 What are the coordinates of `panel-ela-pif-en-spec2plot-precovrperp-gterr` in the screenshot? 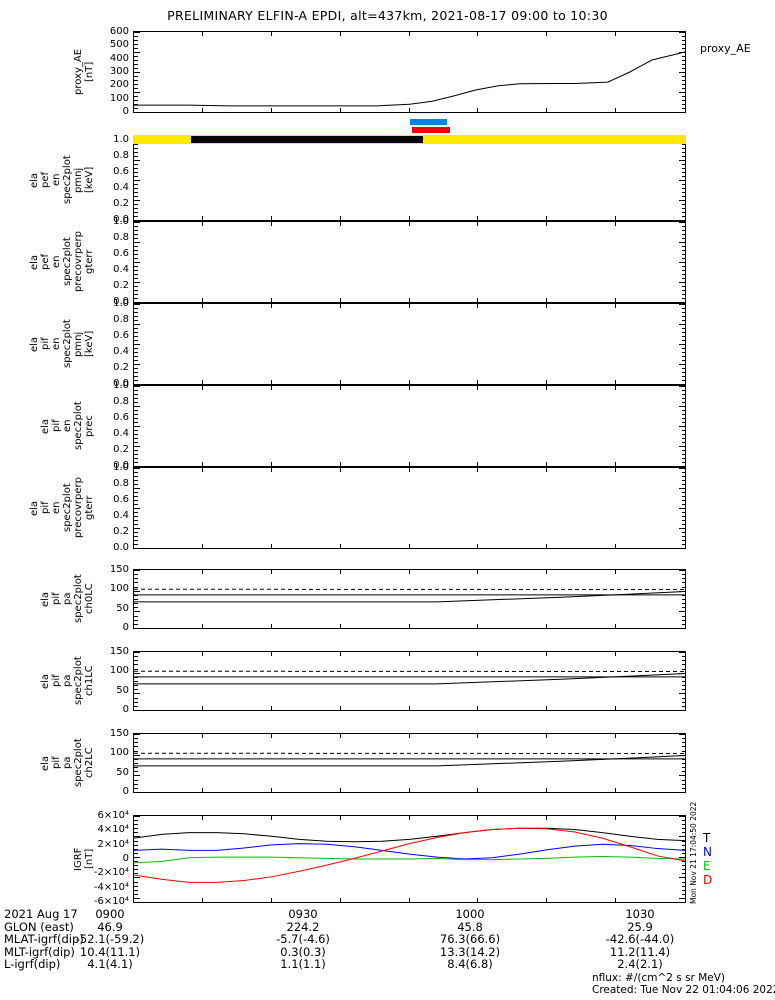 It's located at (409, 508).